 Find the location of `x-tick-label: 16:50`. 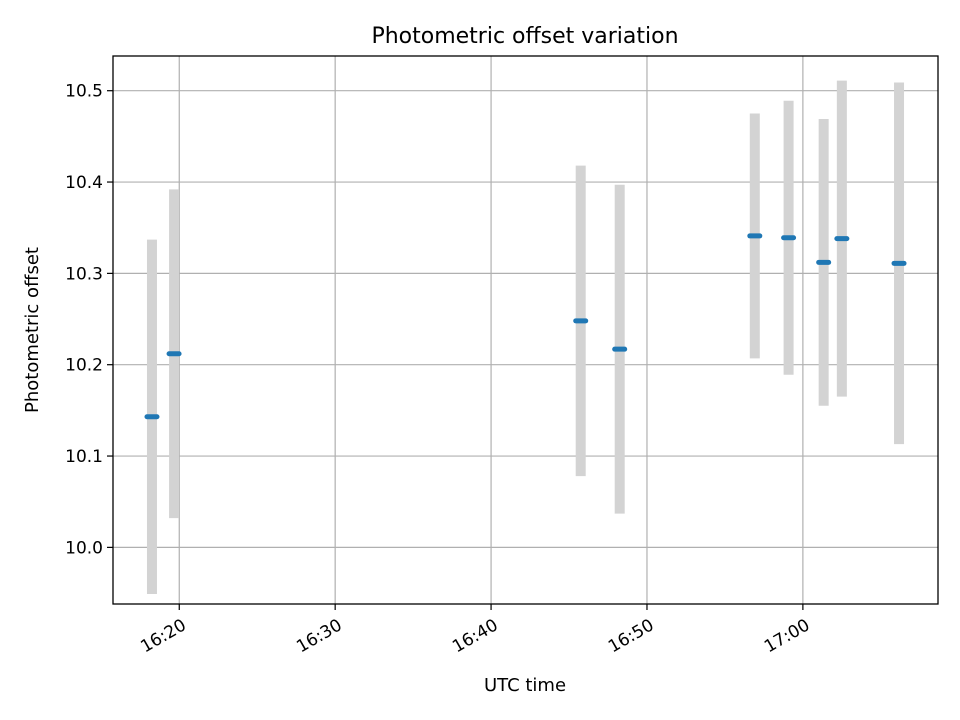

x-tick-label: 16:50 is located at coordinates (631, 636).